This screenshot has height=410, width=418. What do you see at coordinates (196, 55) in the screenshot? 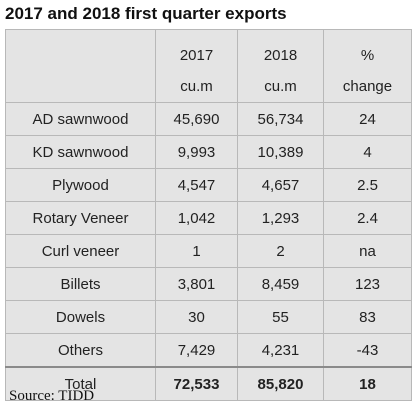
I see `header-2017-year: 2017` at bounding box center [196, 55].